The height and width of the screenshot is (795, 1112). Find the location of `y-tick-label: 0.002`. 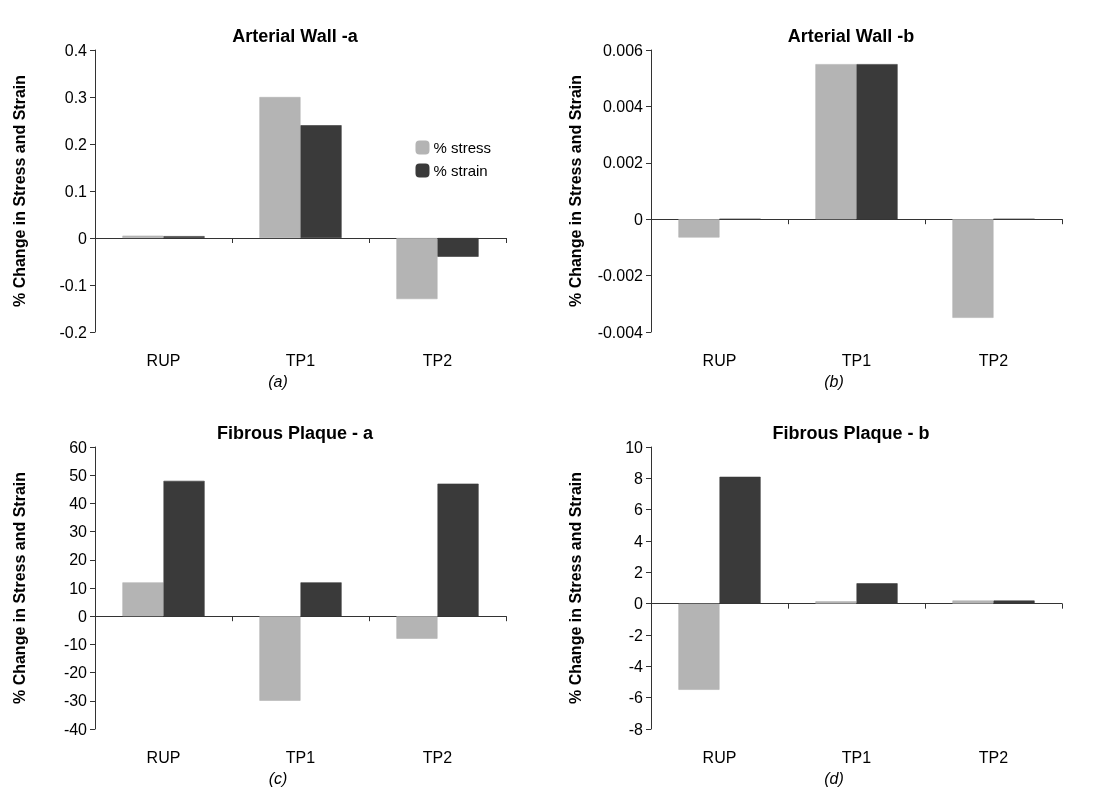

y-tick-label: 0.002 is located at coordinates (623, 163).